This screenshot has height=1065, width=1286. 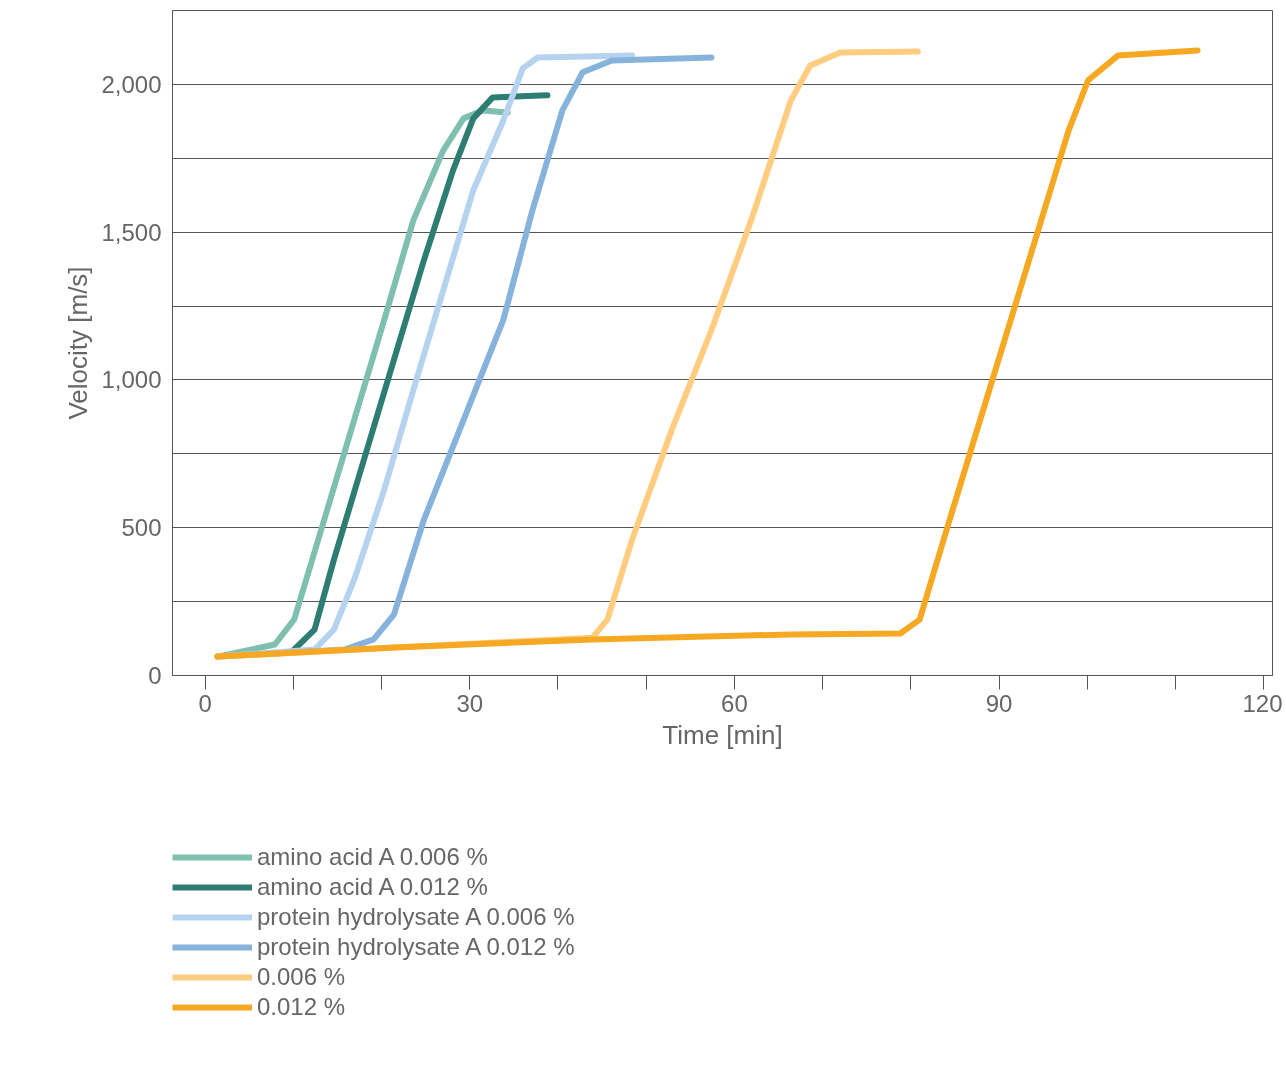 What do you see at coordinates (131, 84) in the screenshot?
I see `y-tick-label: 2,000` at bounding box center [131, 84].